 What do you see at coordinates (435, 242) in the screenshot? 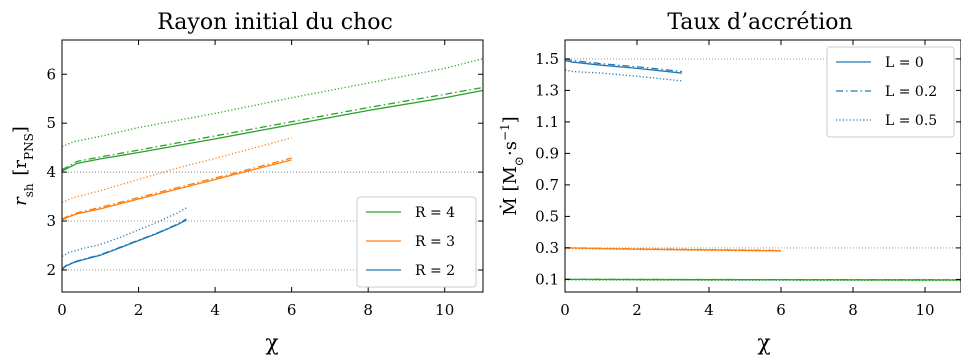
I see `left-legend-label: R = 3` at bounding box center [435, 242].